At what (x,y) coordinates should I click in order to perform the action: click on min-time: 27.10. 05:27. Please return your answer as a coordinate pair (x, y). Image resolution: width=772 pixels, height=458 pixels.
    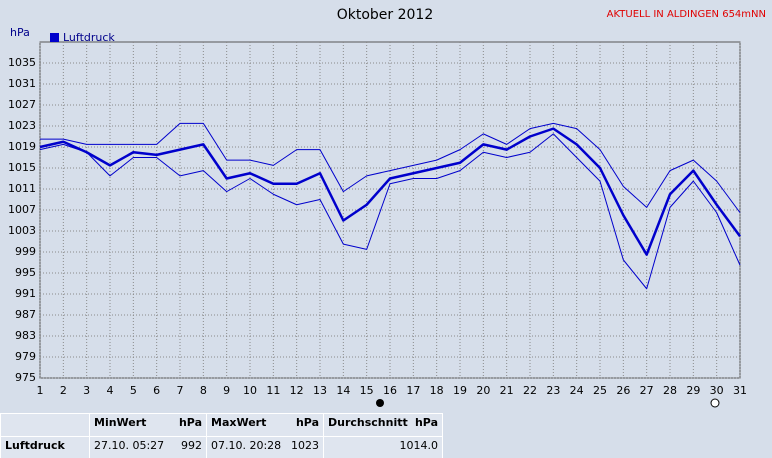
    Looking at the image, I should click on (129, 445).